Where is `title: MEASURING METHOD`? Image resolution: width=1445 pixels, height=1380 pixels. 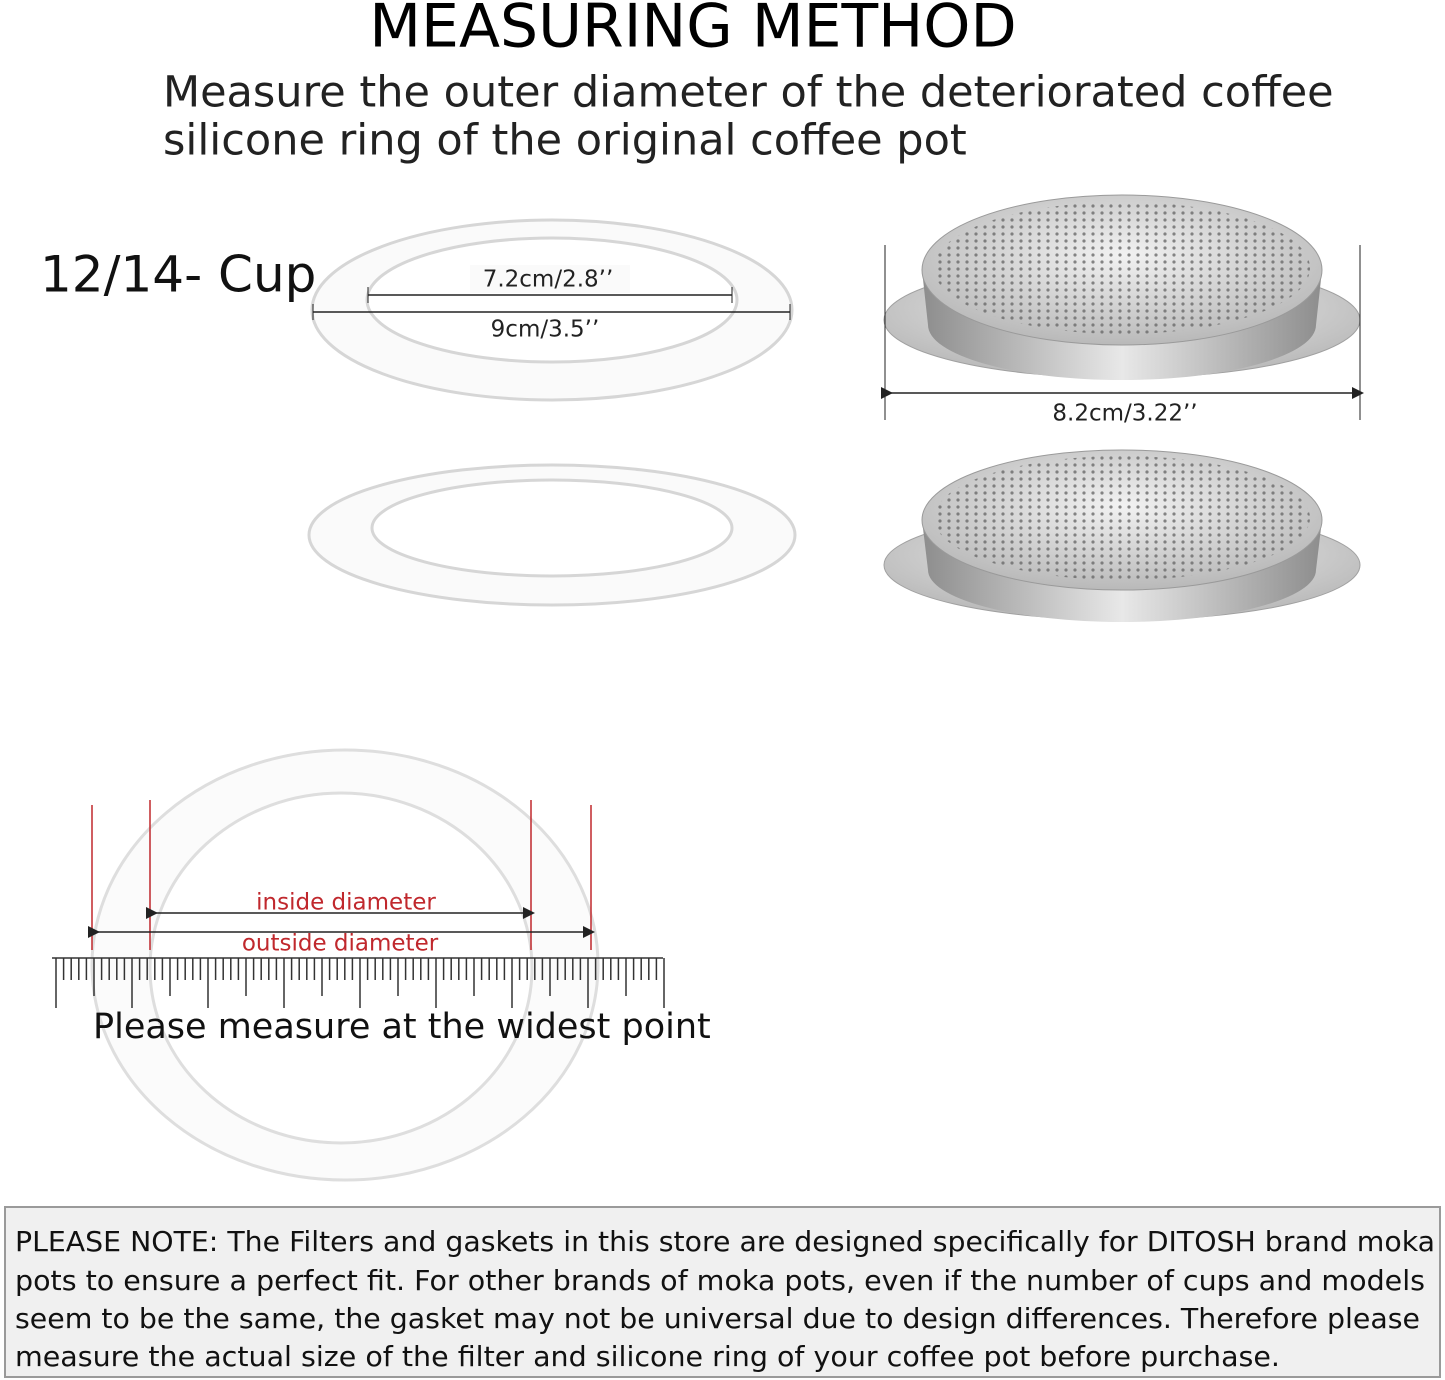 title: MEASURING METHOD is located at coordinates (692, 31).